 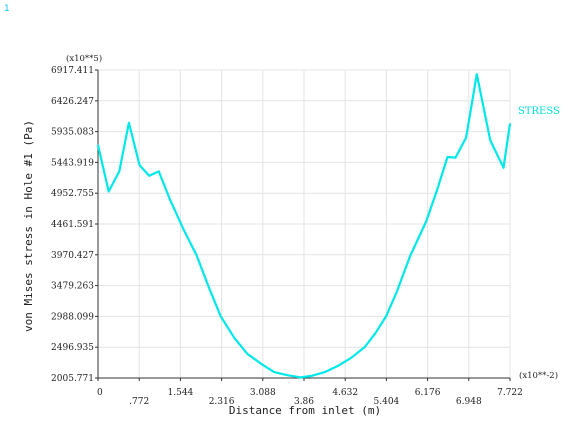 What do you see at coordinates (72, 317) in the screenshot?
I see `y-tick-label: 2988.099` at bounding box center [72, 317].